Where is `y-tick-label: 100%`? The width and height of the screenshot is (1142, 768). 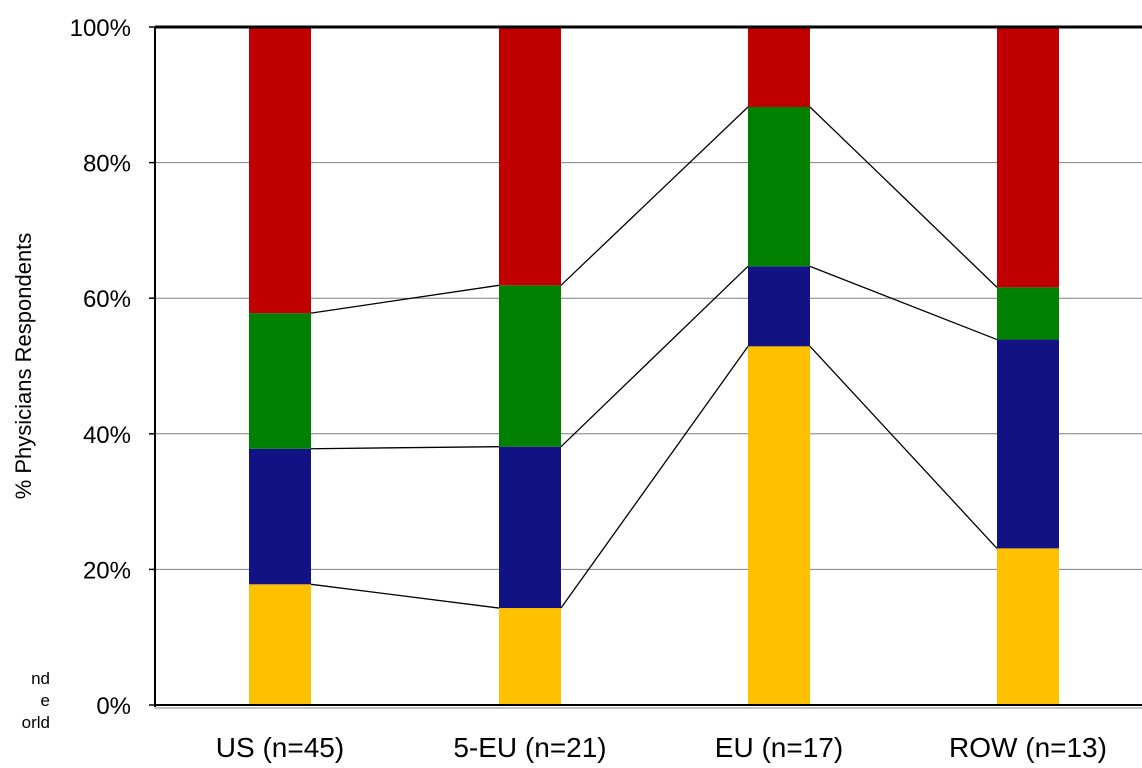 y-tick-label: 100% is located at coordinates (100, 28).